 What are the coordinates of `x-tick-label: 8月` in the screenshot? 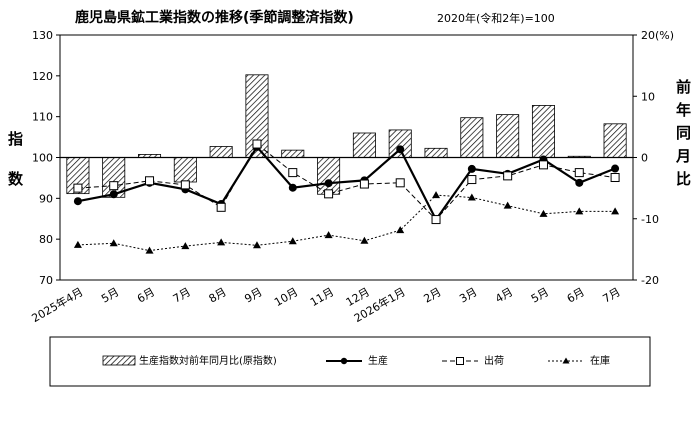 It's located at (218, 295).